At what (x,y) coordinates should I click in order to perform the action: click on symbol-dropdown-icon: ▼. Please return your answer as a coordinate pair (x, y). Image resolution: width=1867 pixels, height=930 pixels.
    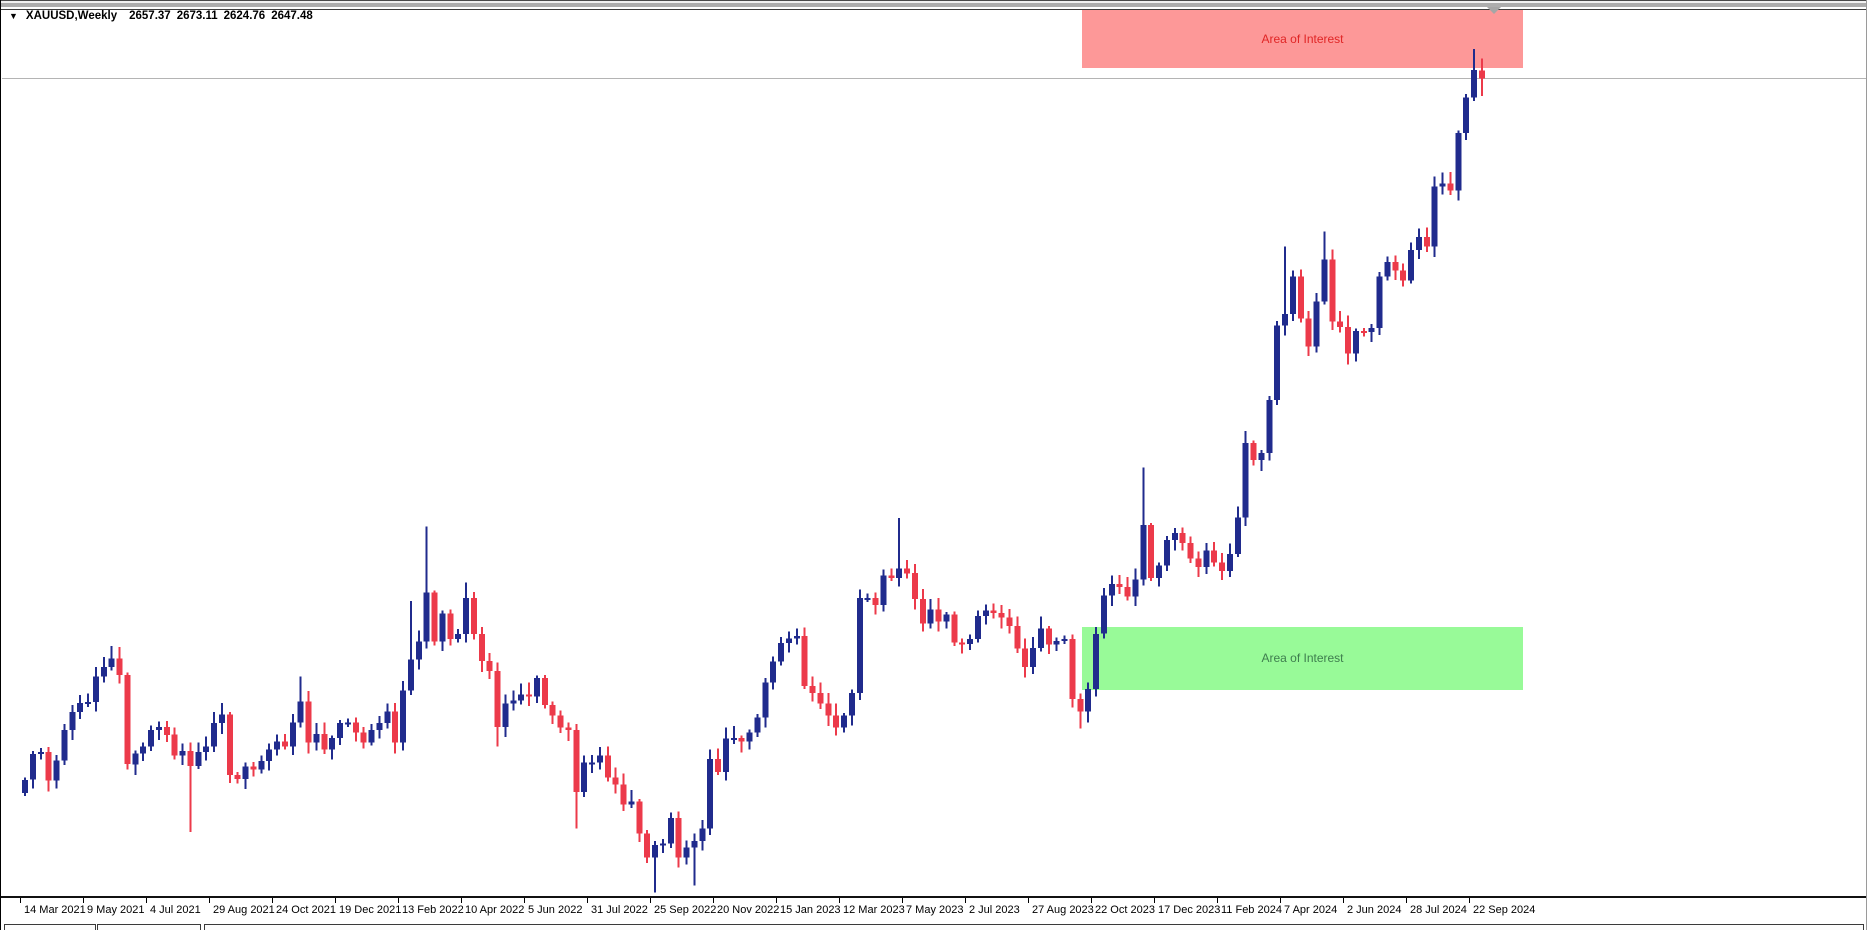
    Looking at the image, I should click on (13, 16).